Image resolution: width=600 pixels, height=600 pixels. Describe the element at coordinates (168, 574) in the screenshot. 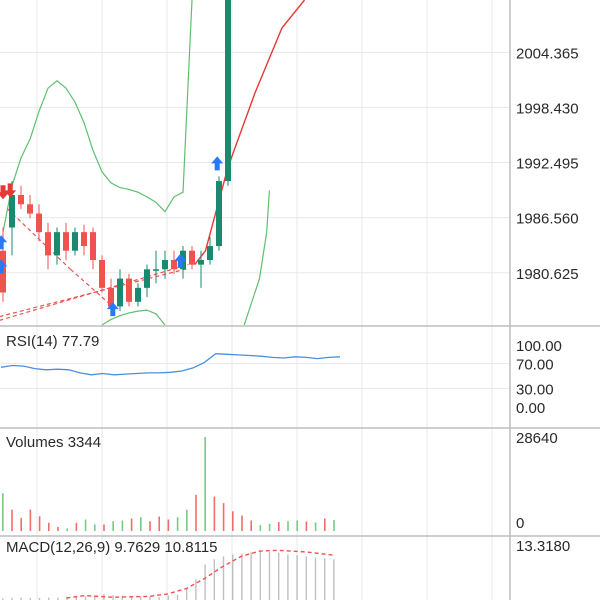

I see `macd-panel` at that location.